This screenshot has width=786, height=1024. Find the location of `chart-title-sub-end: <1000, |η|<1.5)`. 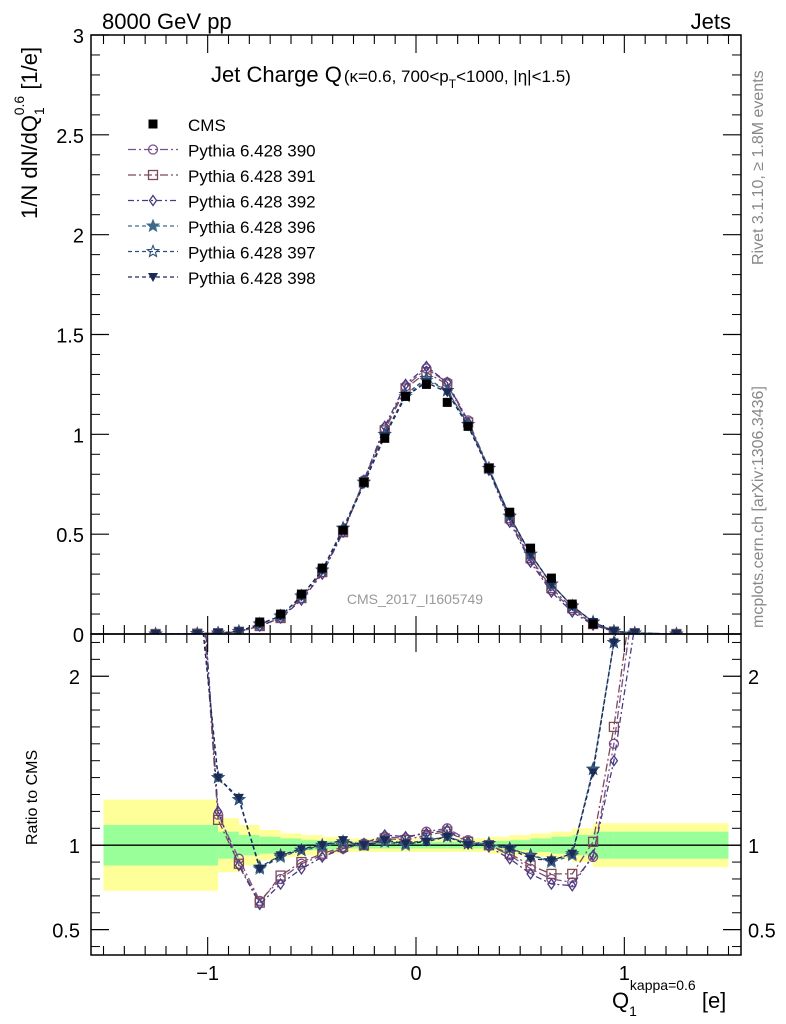

chart-title-sub-end: <1000, |η|<1.5) is located at coordinates (513, 76).